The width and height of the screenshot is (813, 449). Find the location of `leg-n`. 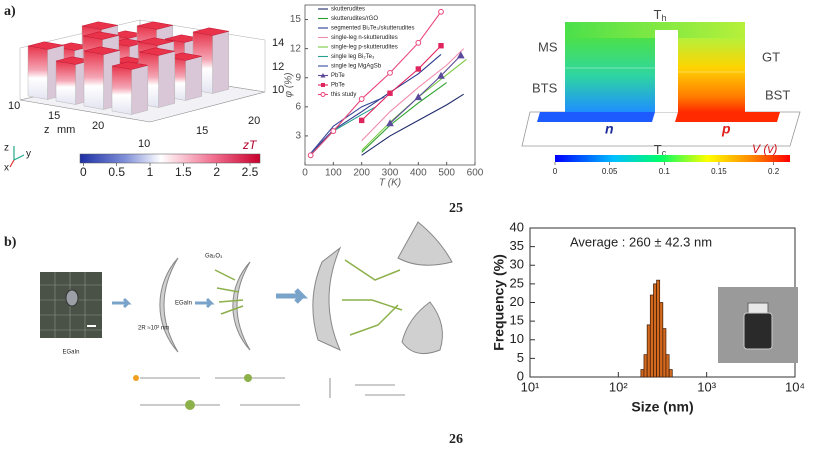

leg-n is located at coordinates (610, 75).